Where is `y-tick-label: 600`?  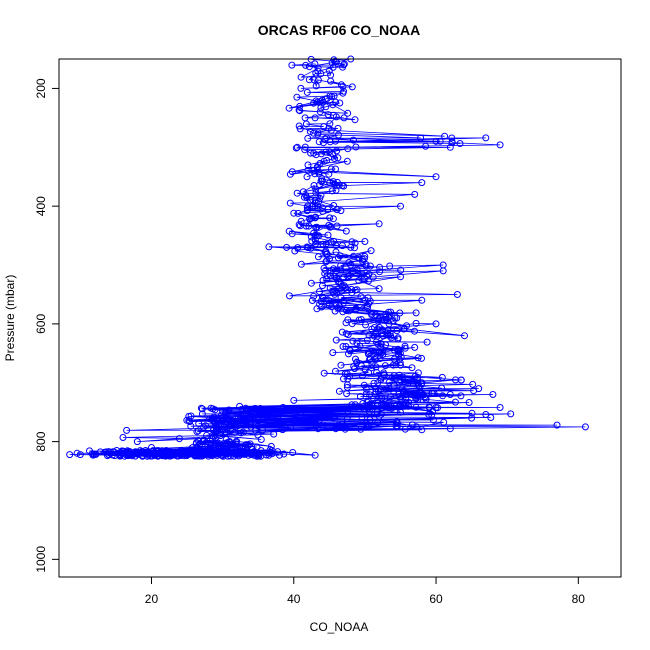
y-tick-label: 600 is located at coordinates (41, 324).